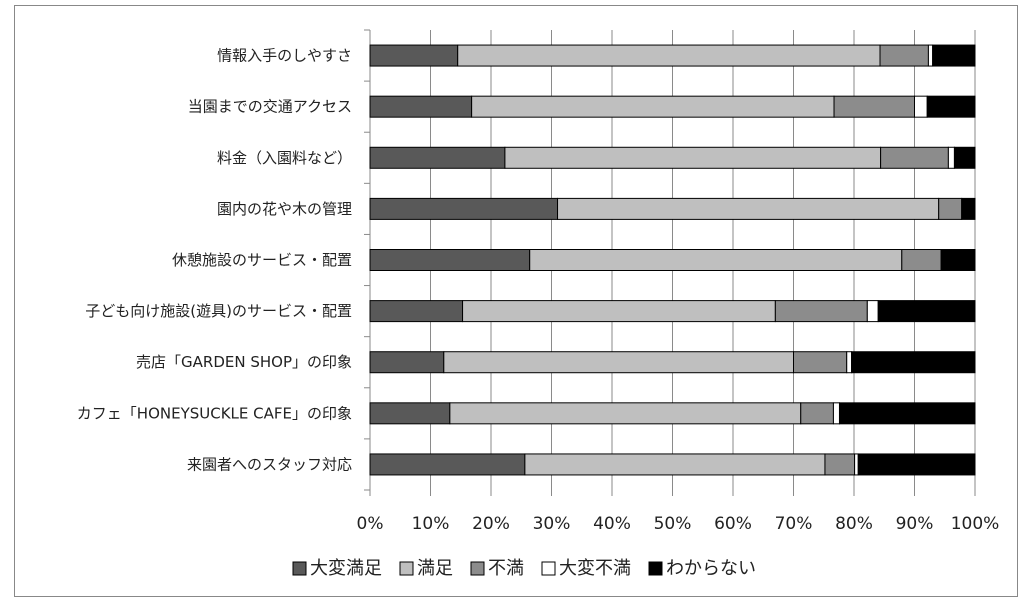 The image size is (1033, 606). What do you see at coordinates (595, 568) in the screenshot?
I see `legend-label: 大変不満` at bounding box center [595, 568].